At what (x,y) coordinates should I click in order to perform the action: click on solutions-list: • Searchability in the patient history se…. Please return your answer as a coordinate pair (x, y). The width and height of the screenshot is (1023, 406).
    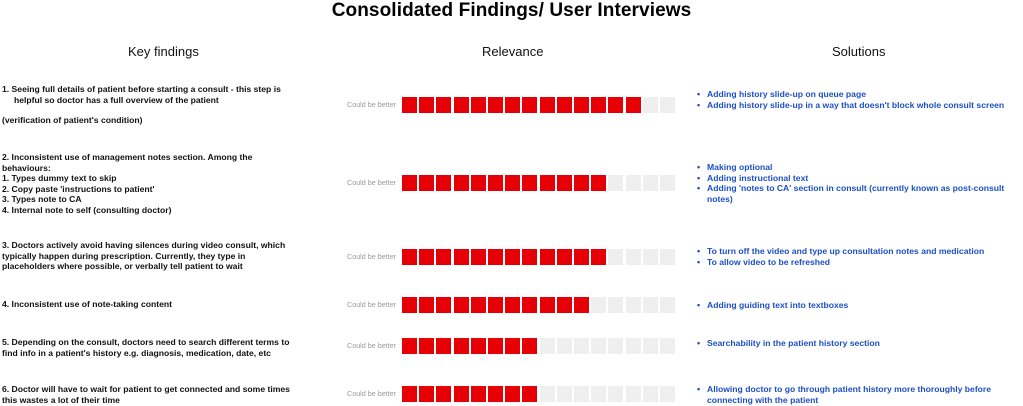
    Looking at the image, I should click on (860, 343).